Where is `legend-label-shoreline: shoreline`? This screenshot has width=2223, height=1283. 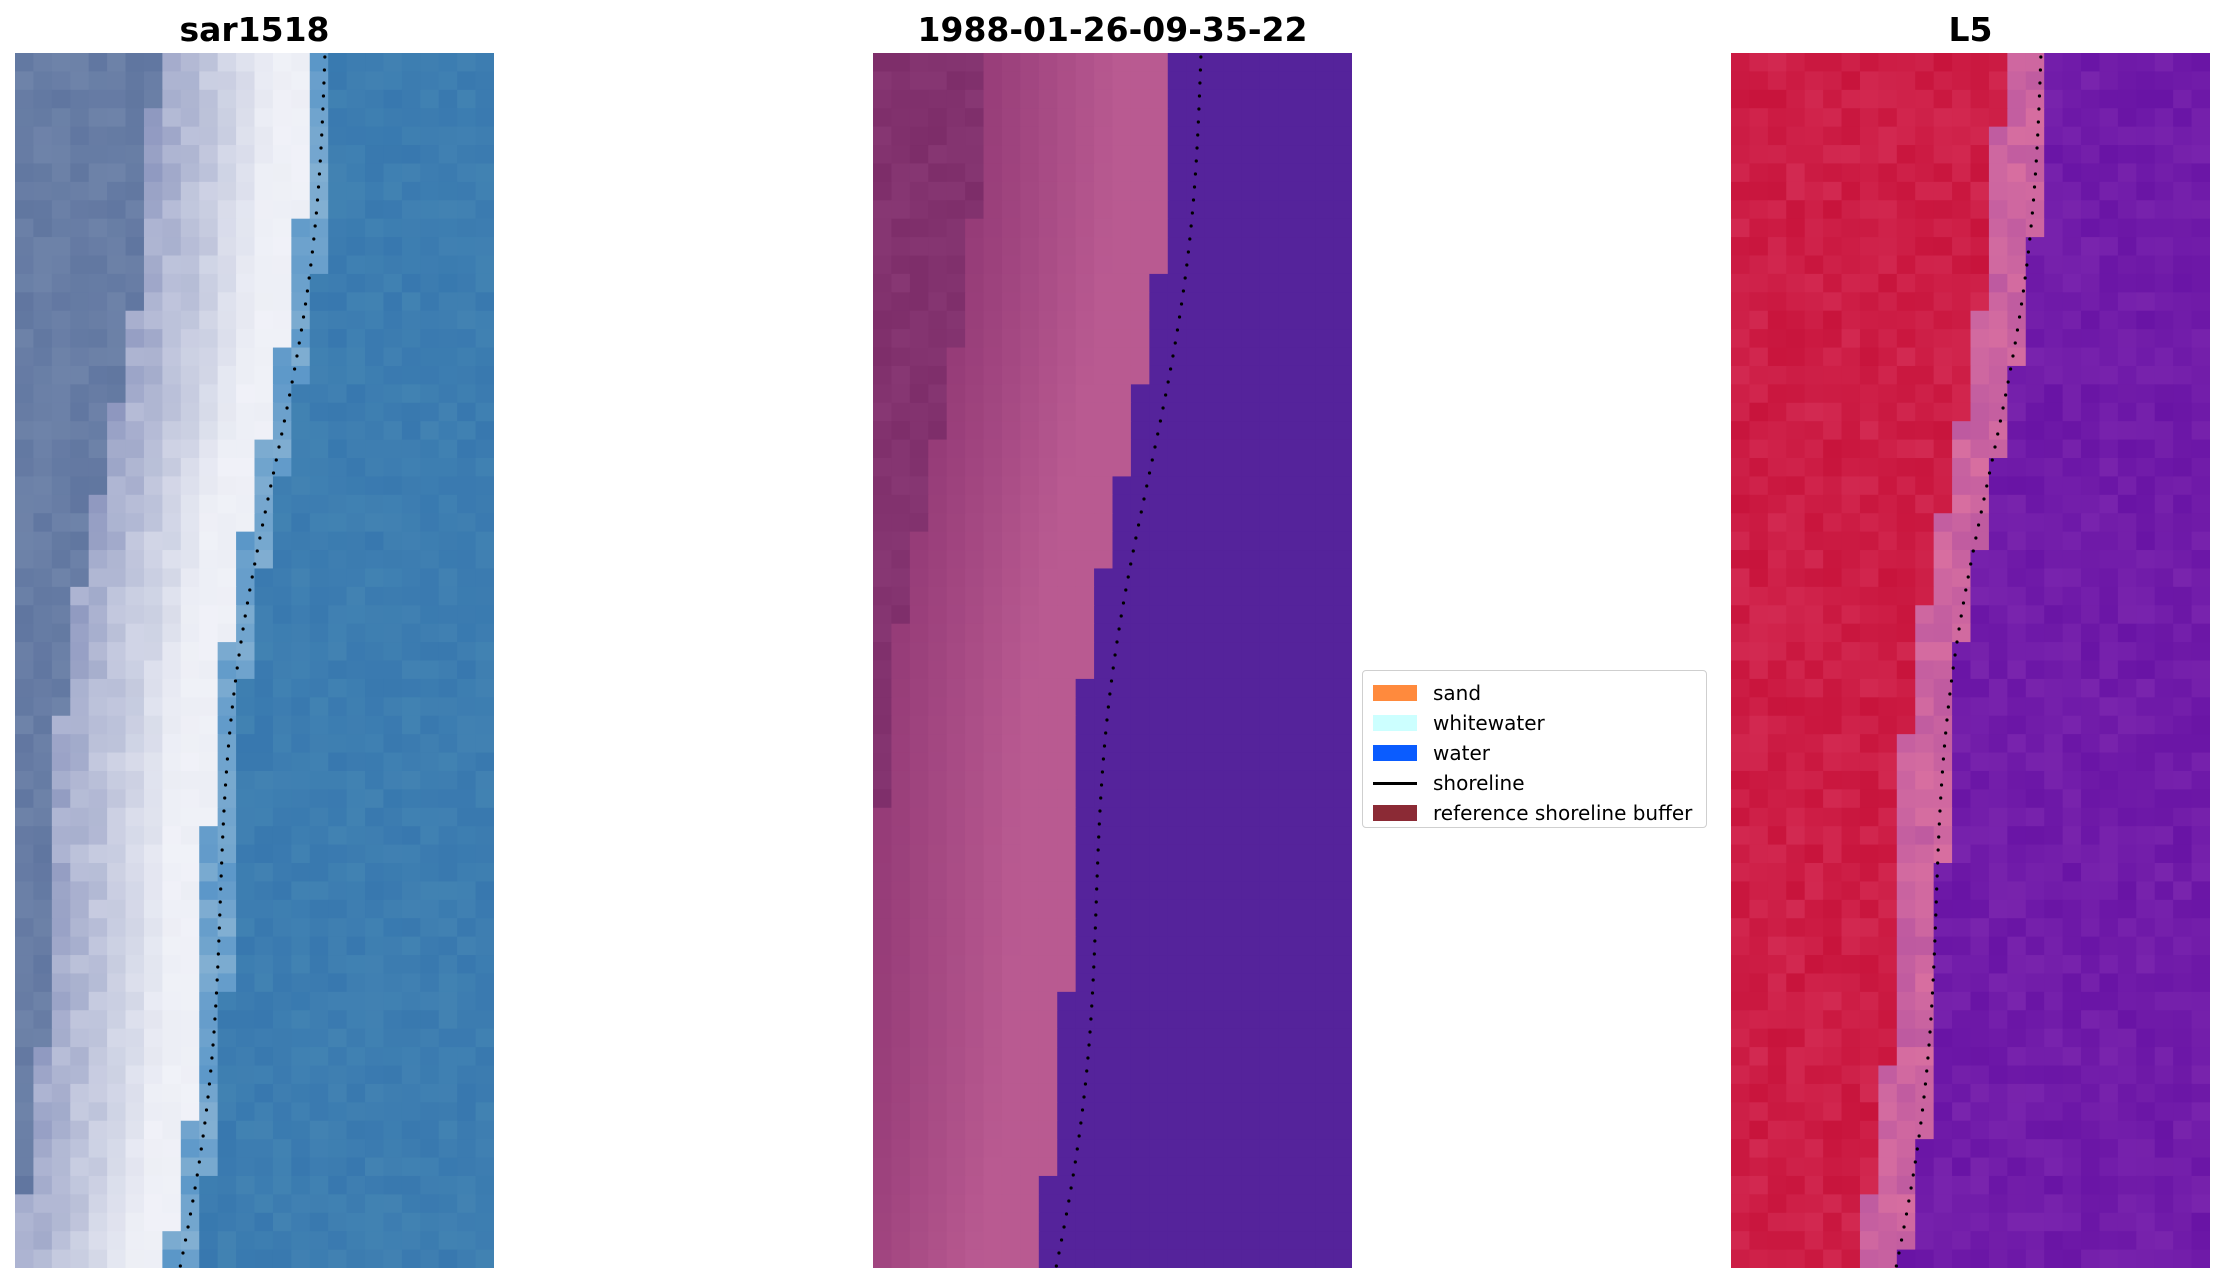
legend-label-shoreline: shoreline is located at coordinates (1479, 783).